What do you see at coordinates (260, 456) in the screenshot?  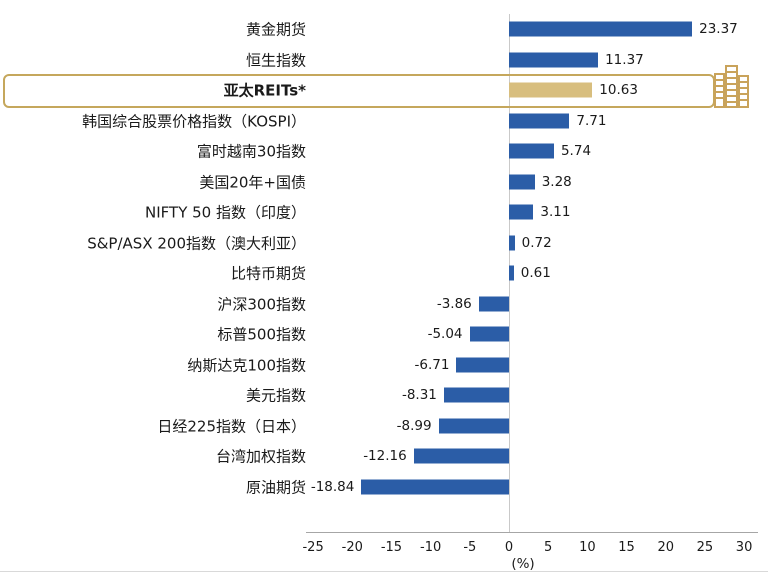 I see `category-label: 台湾加权指数` at bounding box center [260, 456].